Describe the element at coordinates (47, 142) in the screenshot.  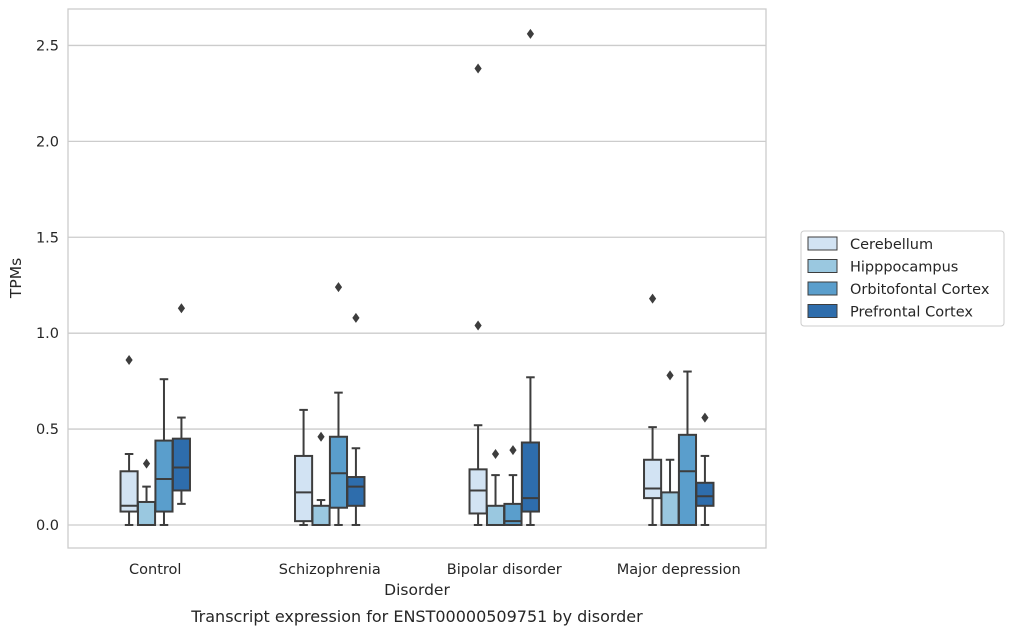
I see `y-tick-label: 2.0` at that location.